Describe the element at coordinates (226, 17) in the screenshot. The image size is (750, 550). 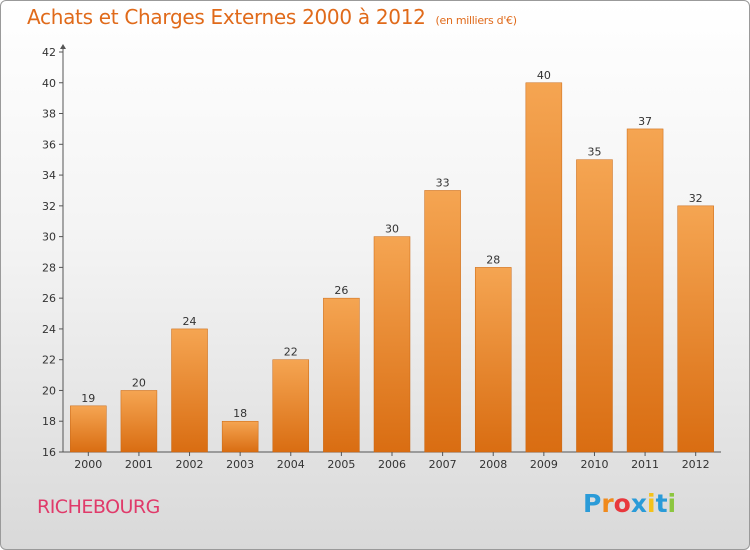
I see `chart-title-text: Achats et Charges Externes 2000 à 2012` at that location.